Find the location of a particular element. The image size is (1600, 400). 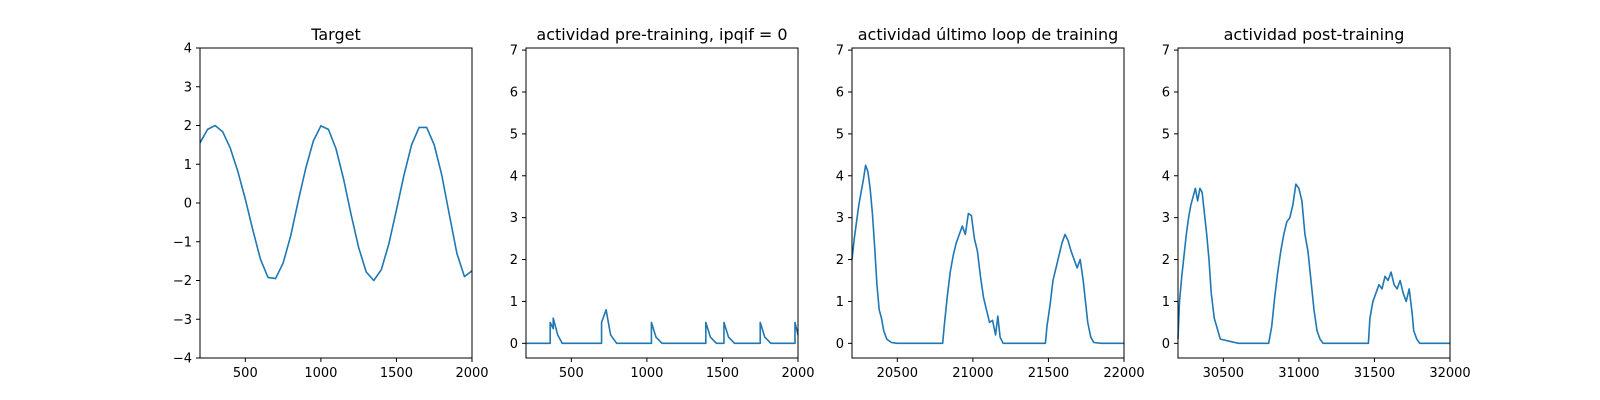

y-tick-label: −1 is located at coordinates (182, 242).